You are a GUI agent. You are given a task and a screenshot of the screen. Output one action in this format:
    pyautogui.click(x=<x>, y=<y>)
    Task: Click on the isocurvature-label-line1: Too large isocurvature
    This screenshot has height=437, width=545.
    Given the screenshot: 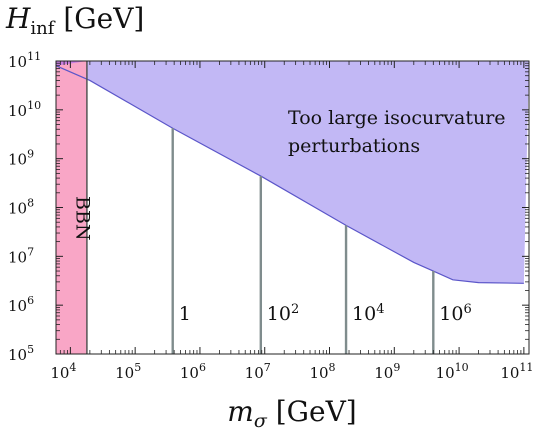 What is the action you would take?
    pyautogui.click(x=397, y=118)
    